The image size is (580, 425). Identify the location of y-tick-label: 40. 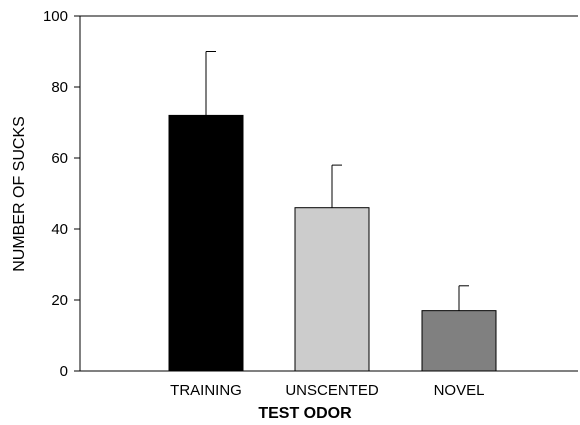
(59, 229).